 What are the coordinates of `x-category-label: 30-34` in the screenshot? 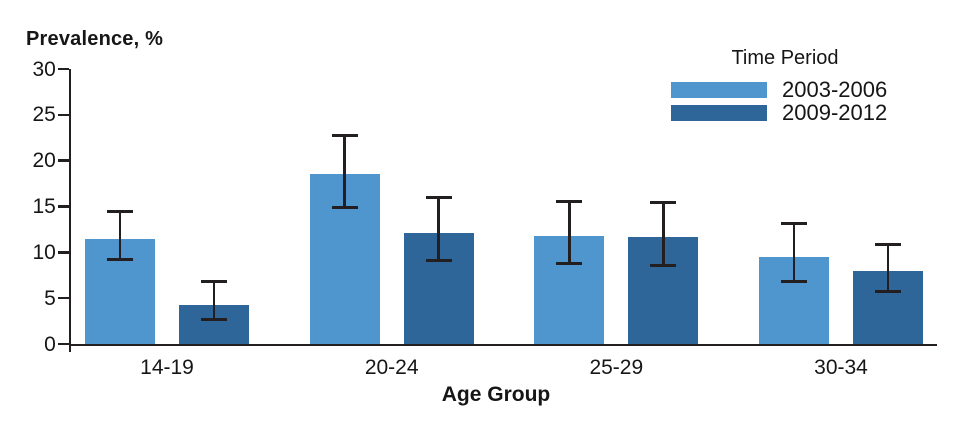 It's located at (841, 367).